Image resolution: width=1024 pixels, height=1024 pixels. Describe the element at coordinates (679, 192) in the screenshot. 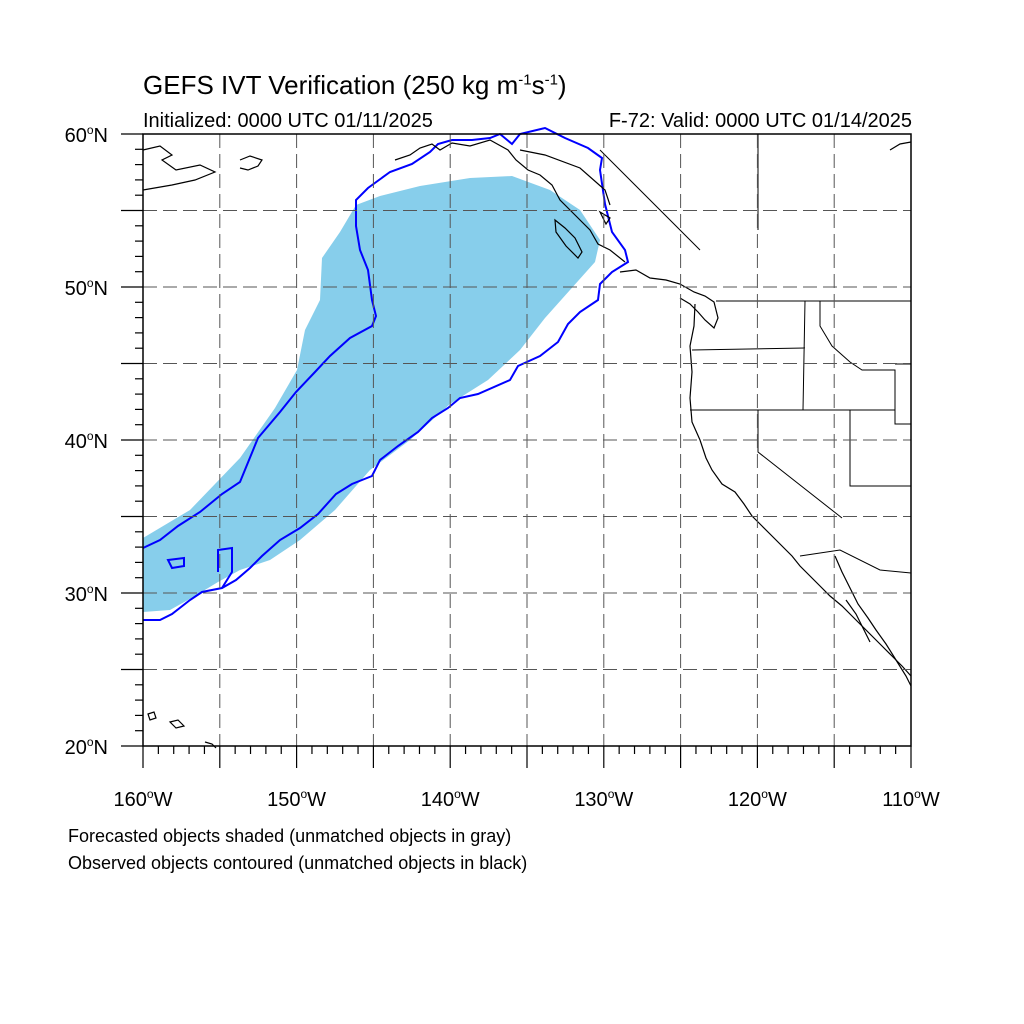

I see `boundary-canada-provinces` at that location.